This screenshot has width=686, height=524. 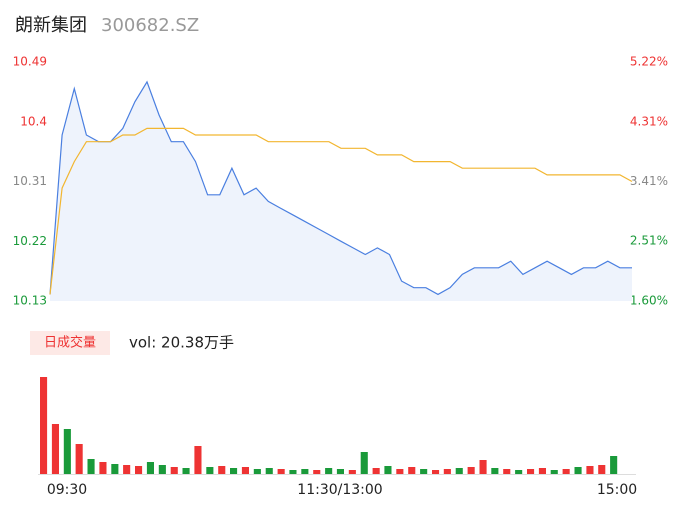 What do you see at coordinates (649, 122) in the screenshot?
I see `y2-tick-label: 4.31%` at bounding box center [649, 122].